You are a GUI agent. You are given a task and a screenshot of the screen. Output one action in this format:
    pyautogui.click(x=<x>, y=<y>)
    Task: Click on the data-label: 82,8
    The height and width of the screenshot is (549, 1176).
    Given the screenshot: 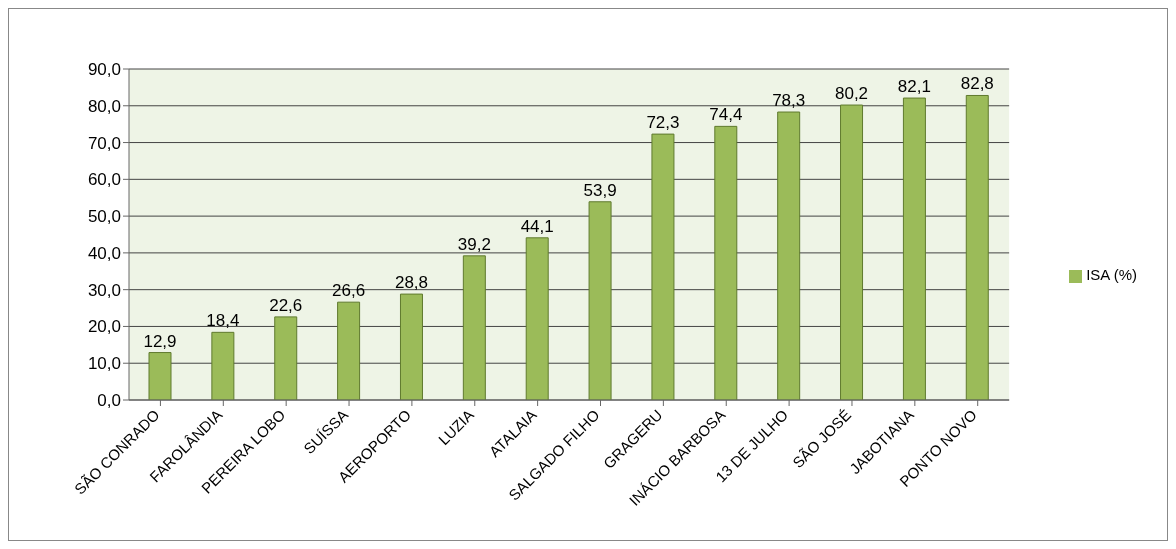 What is the action you would take?
    pyautogui.click(x=977, y=84)
    